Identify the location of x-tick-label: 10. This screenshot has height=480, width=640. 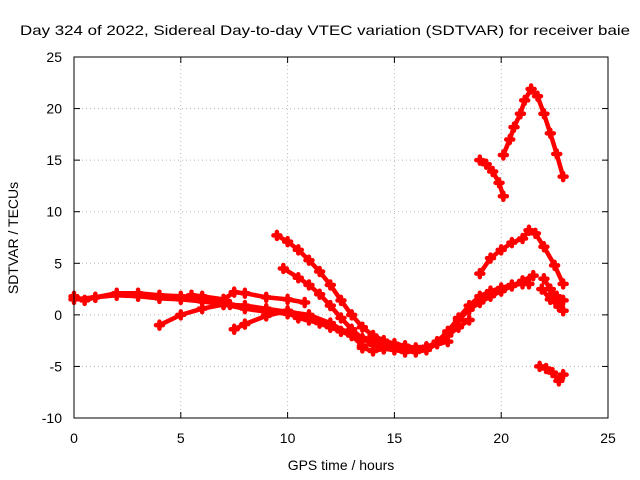
(288, 438).